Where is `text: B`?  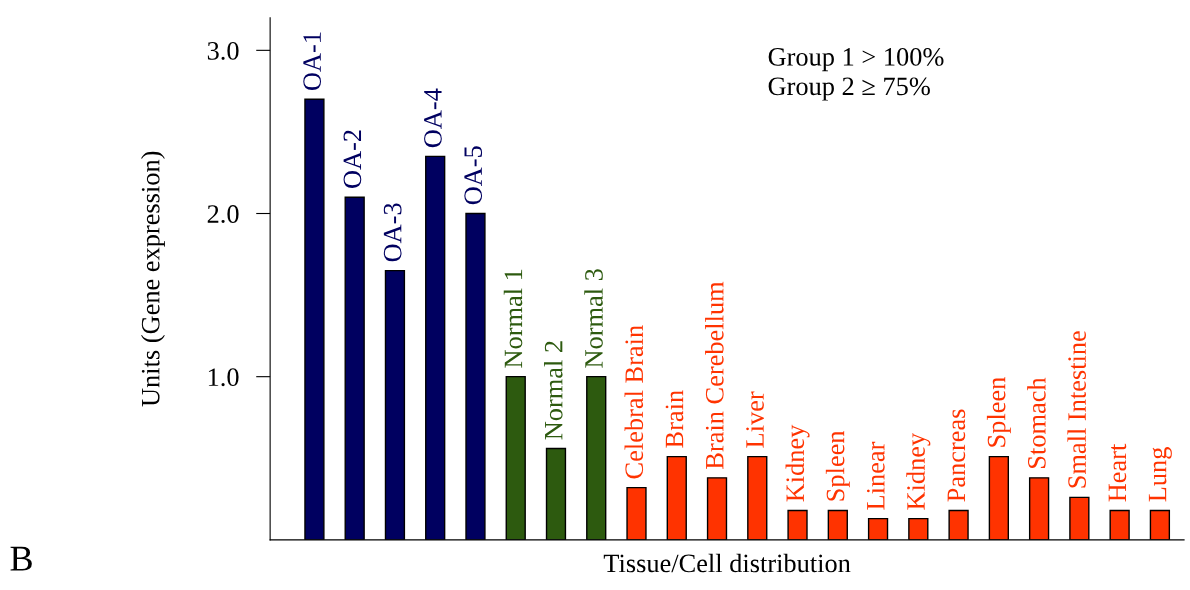
text: B is located at coordinates (21, 558).